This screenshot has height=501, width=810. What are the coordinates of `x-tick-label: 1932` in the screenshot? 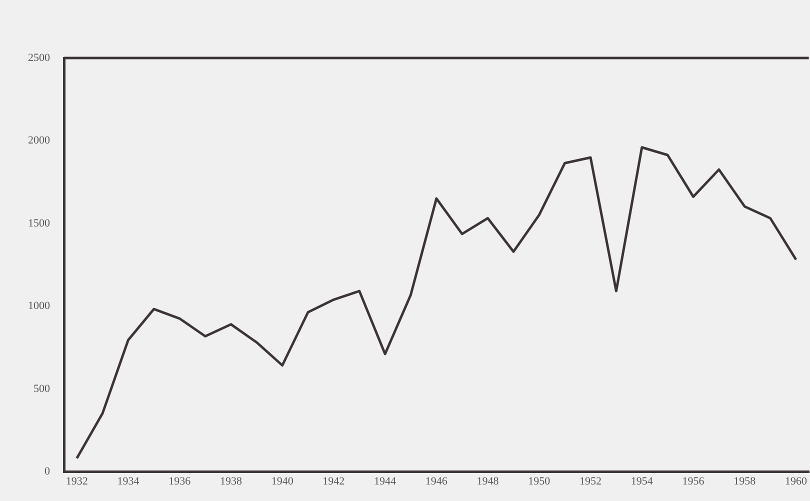 It's located at (77, 481).